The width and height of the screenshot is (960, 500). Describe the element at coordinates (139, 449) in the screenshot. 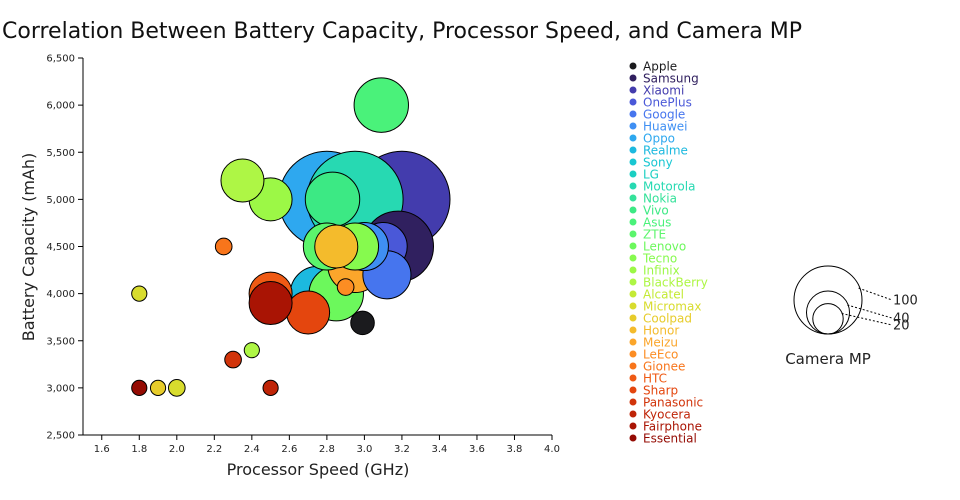

I see `x-tick-label: 1.8` at that location.